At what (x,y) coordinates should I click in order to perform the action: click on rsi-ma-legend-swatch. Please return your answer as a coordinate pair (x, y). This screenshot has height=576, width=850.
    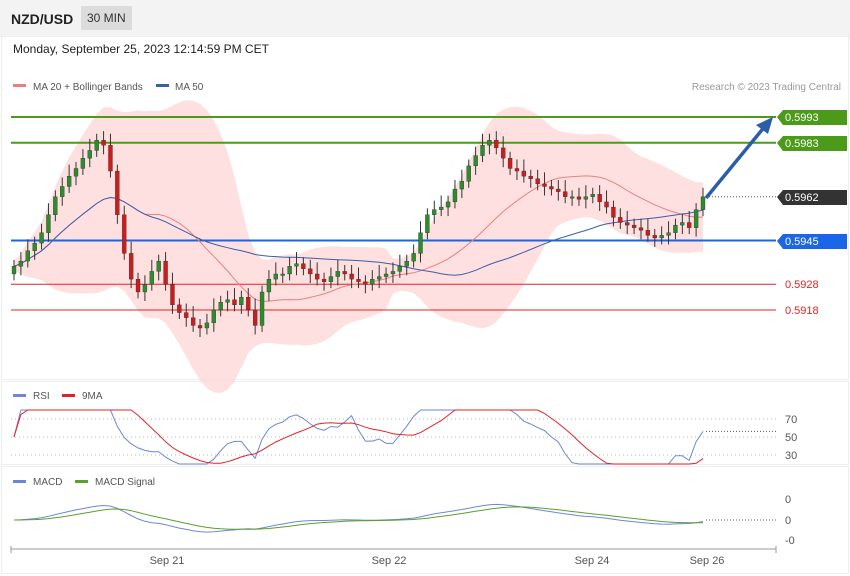
    Looking at the image, I should click on (68, 395).